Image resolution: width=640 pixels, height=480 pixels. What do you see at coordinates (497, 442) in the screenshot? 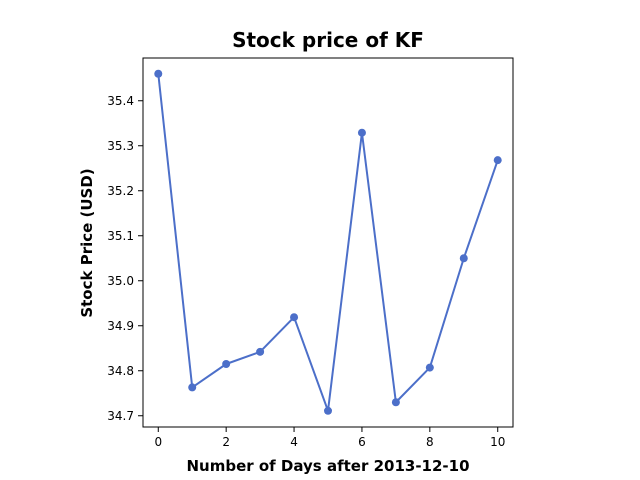
I see `x-tick-label: 10` at bounding box center [497, 442].